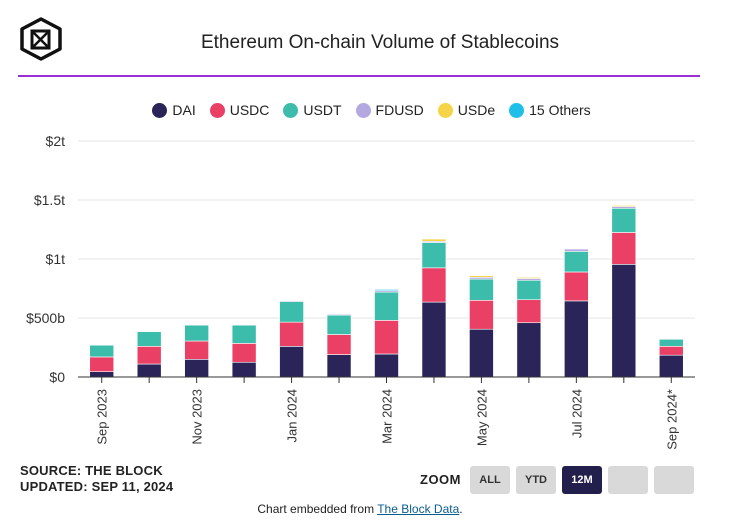  Describe the element at coordinates (461, 509) in the screenshot. I see `embed-suffix: .` at that location.